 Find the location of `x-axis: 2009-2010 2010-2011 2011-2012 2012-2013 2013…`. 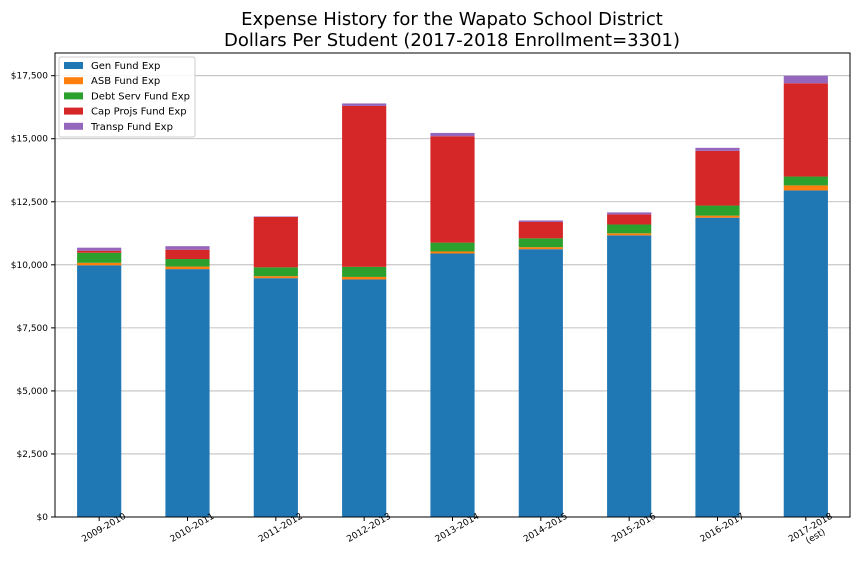

x-axis: 2009-2010 2010-2011 2011-2012 2012-2013 2013… is located at coordinates (457, 529).